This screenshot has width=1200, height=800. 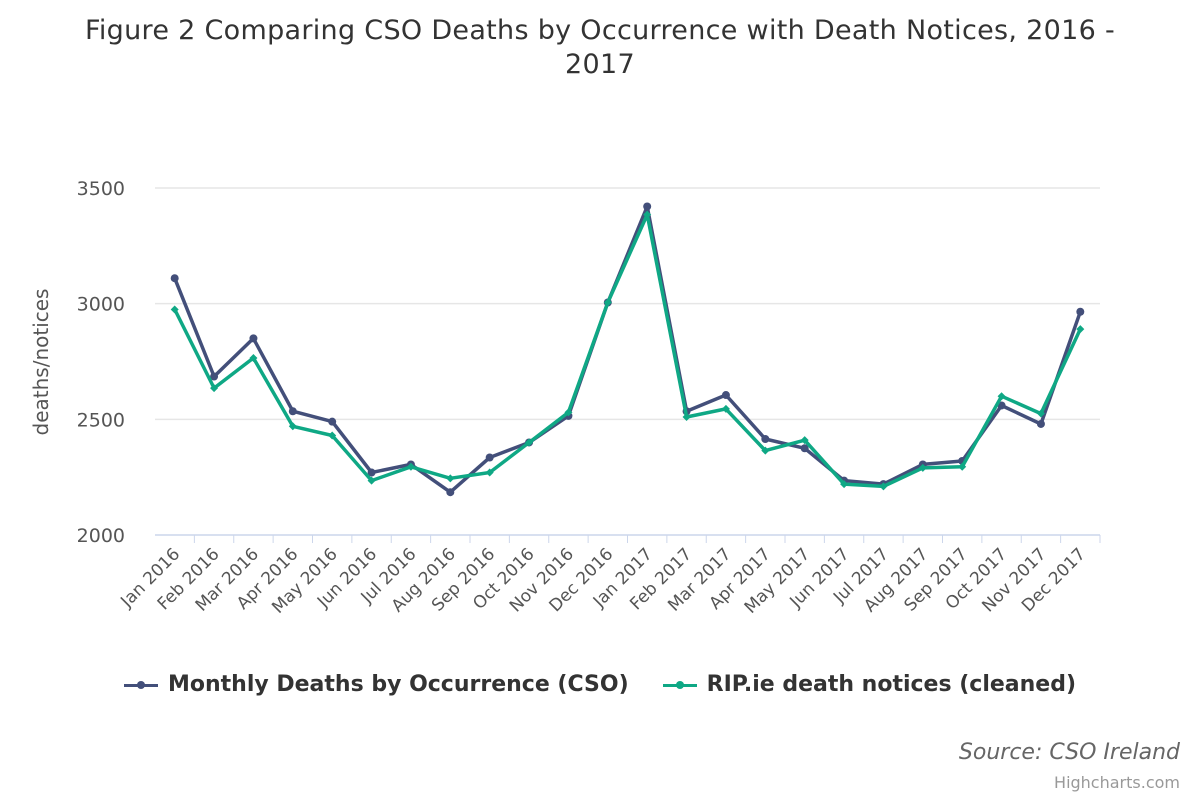 I want to click on legend-dot-ripie, so click(x=679, y=684).